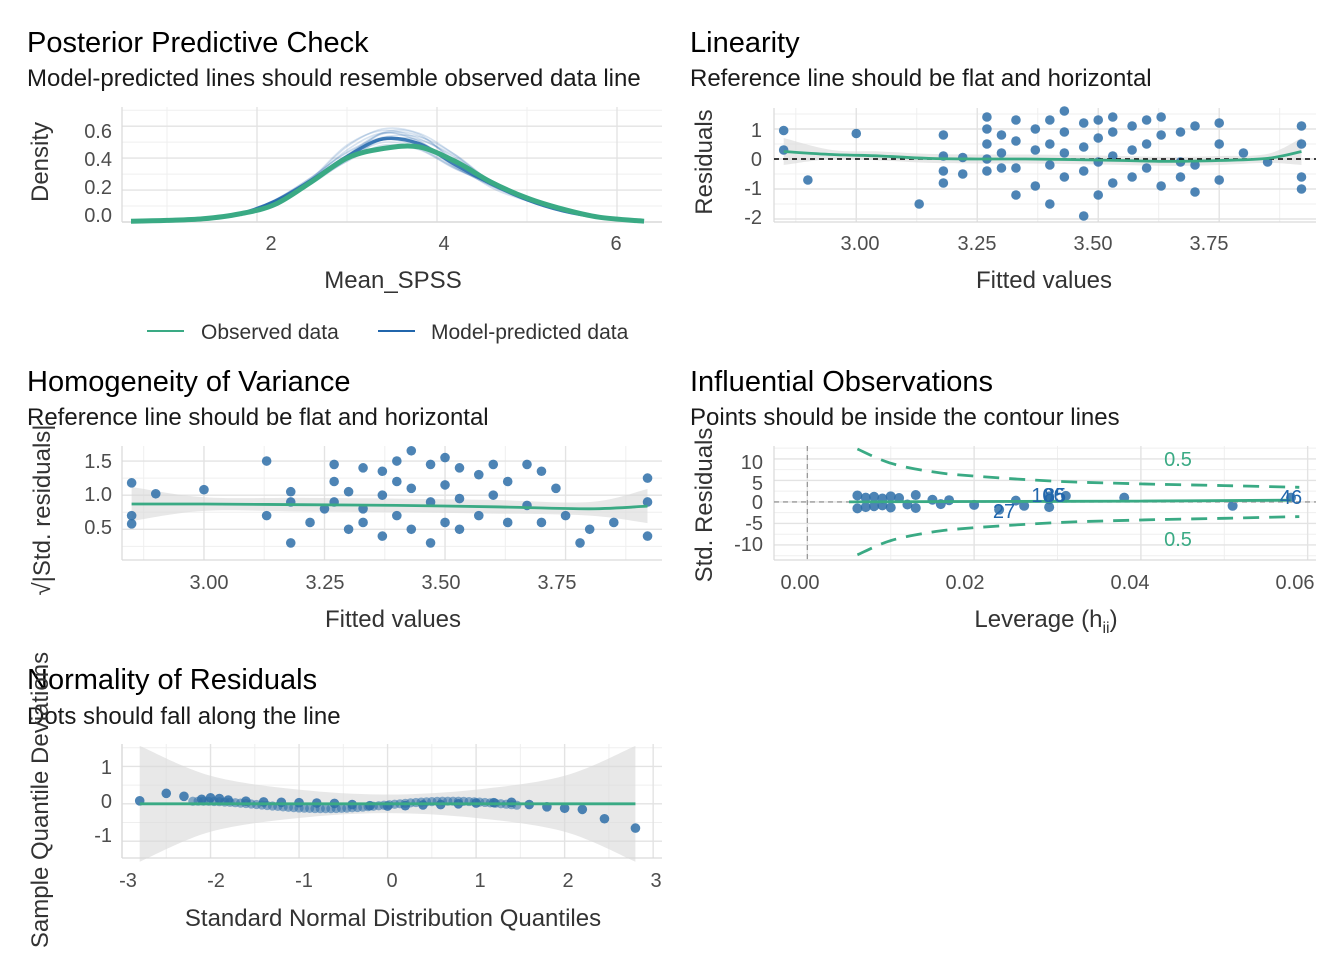 The width and height of the screenshot is (1344, 960). What do you see at coordinates (198, 43) in the screenshot?
I see `ppc-title: Posterior Predictive Check` at bounding box center [198, 43].